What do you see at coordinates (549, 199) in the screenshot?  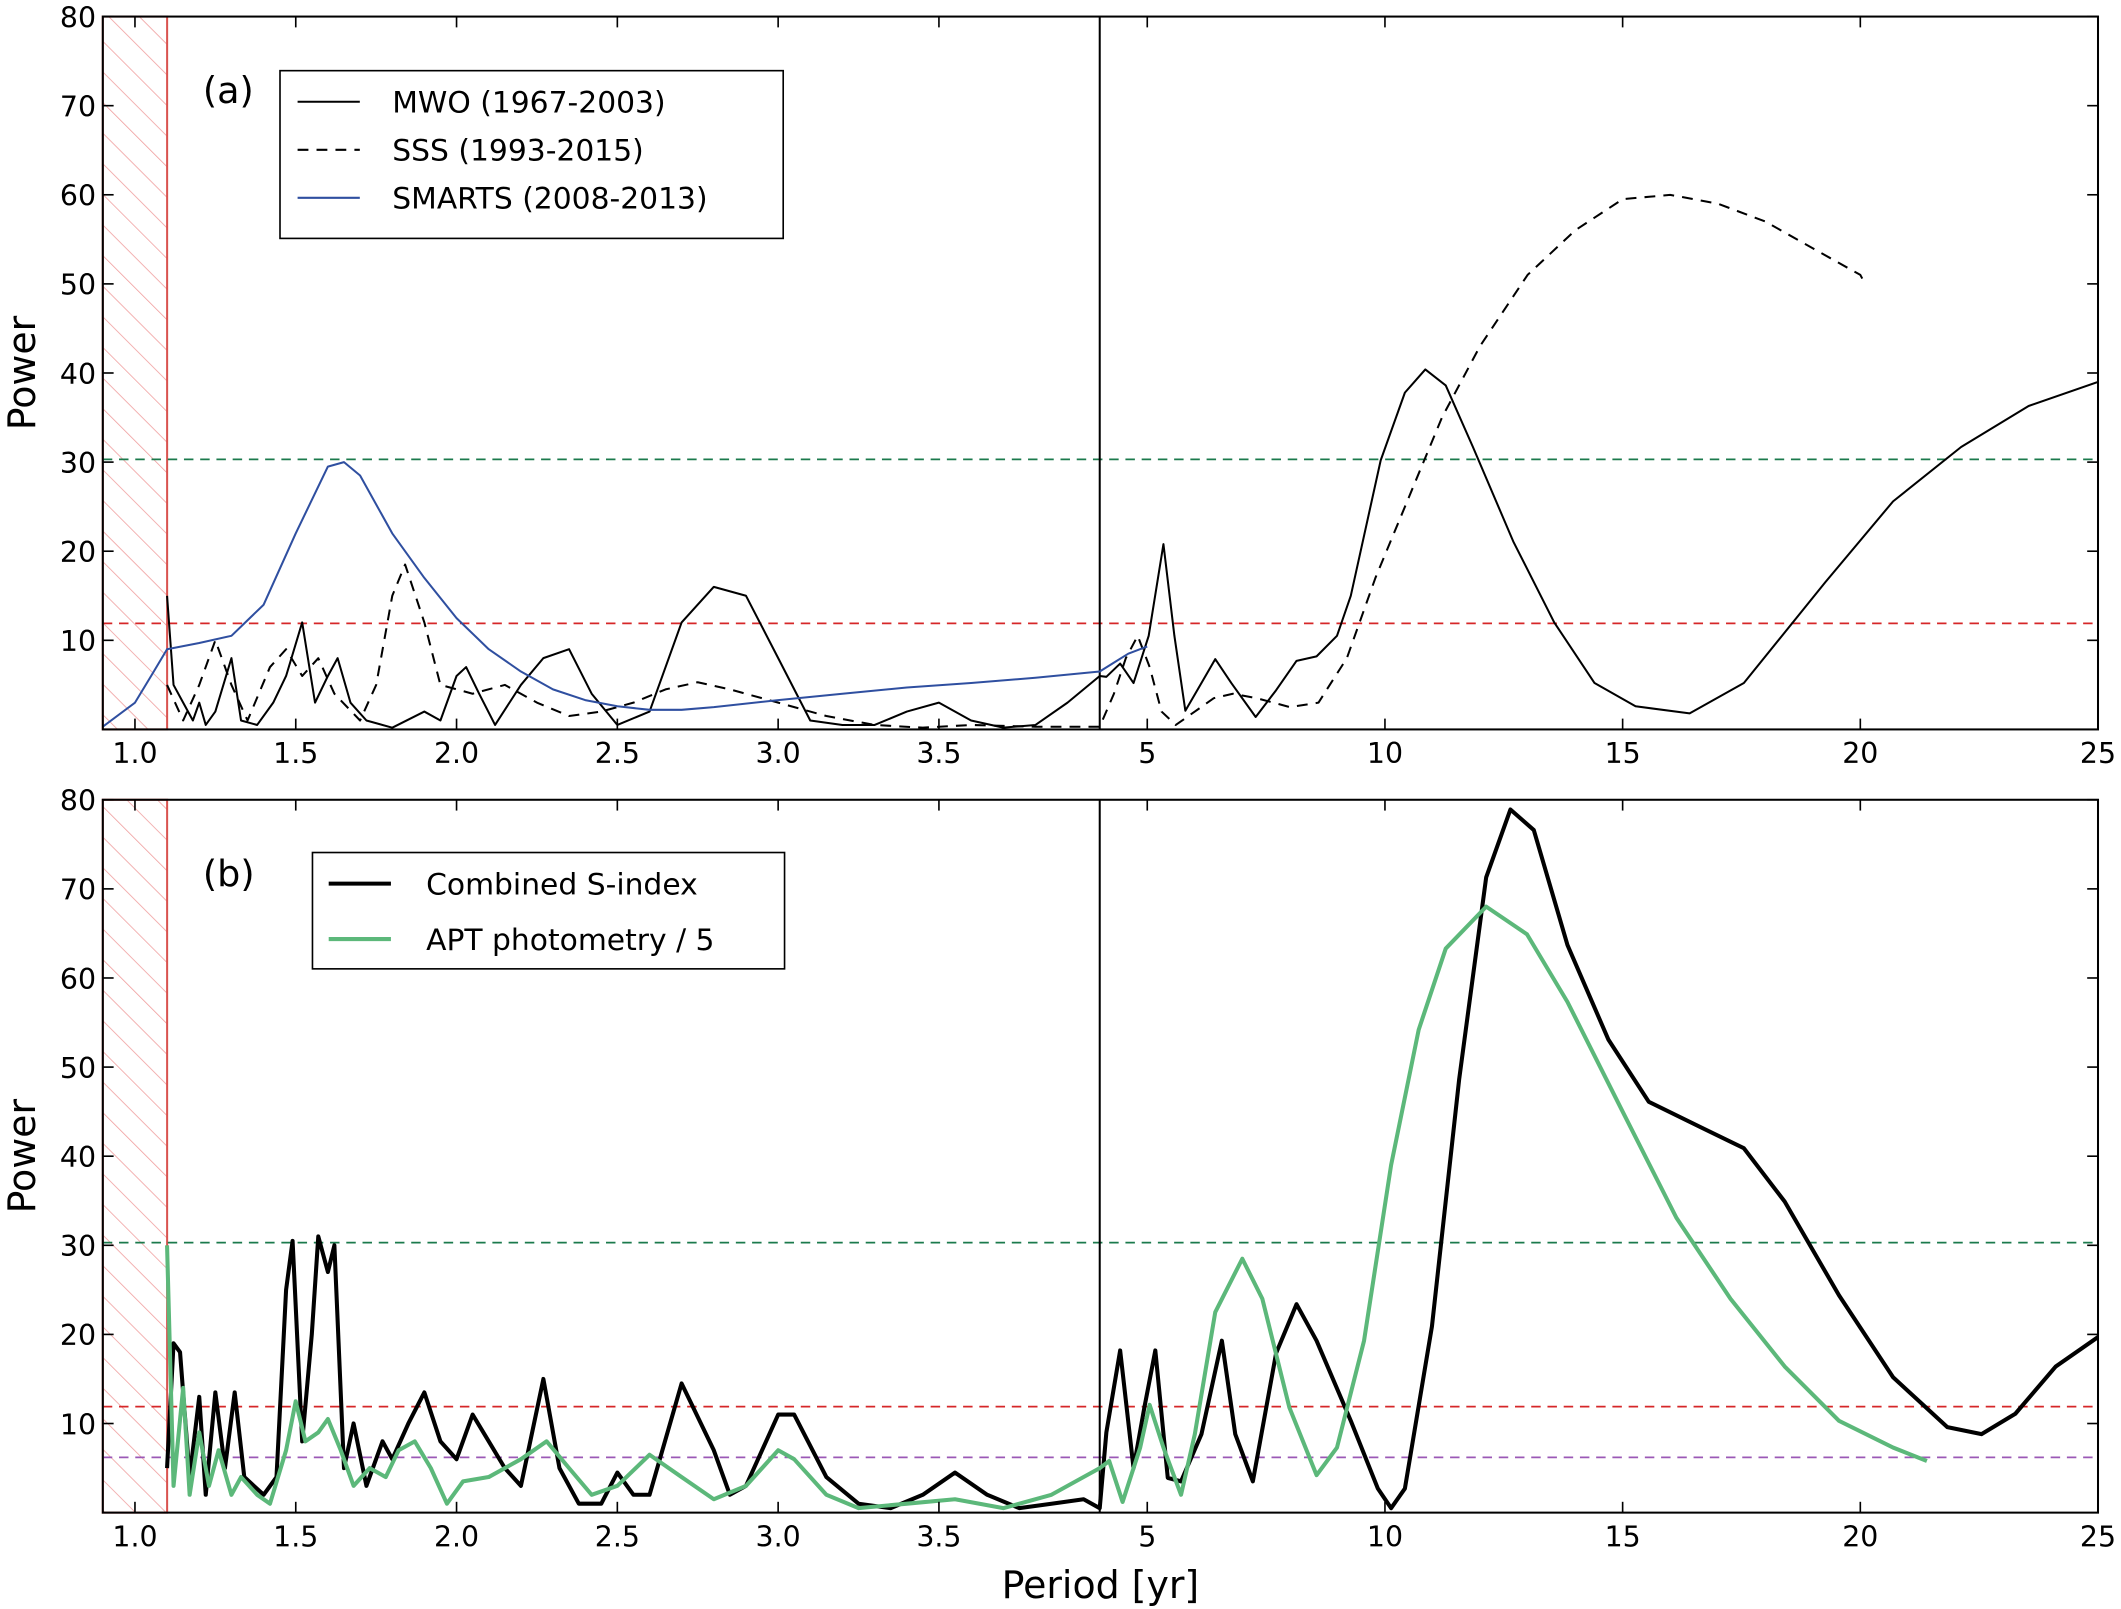 I see `legend-label: SMARTS (2008-2013)` at bounding box center [549, 199].